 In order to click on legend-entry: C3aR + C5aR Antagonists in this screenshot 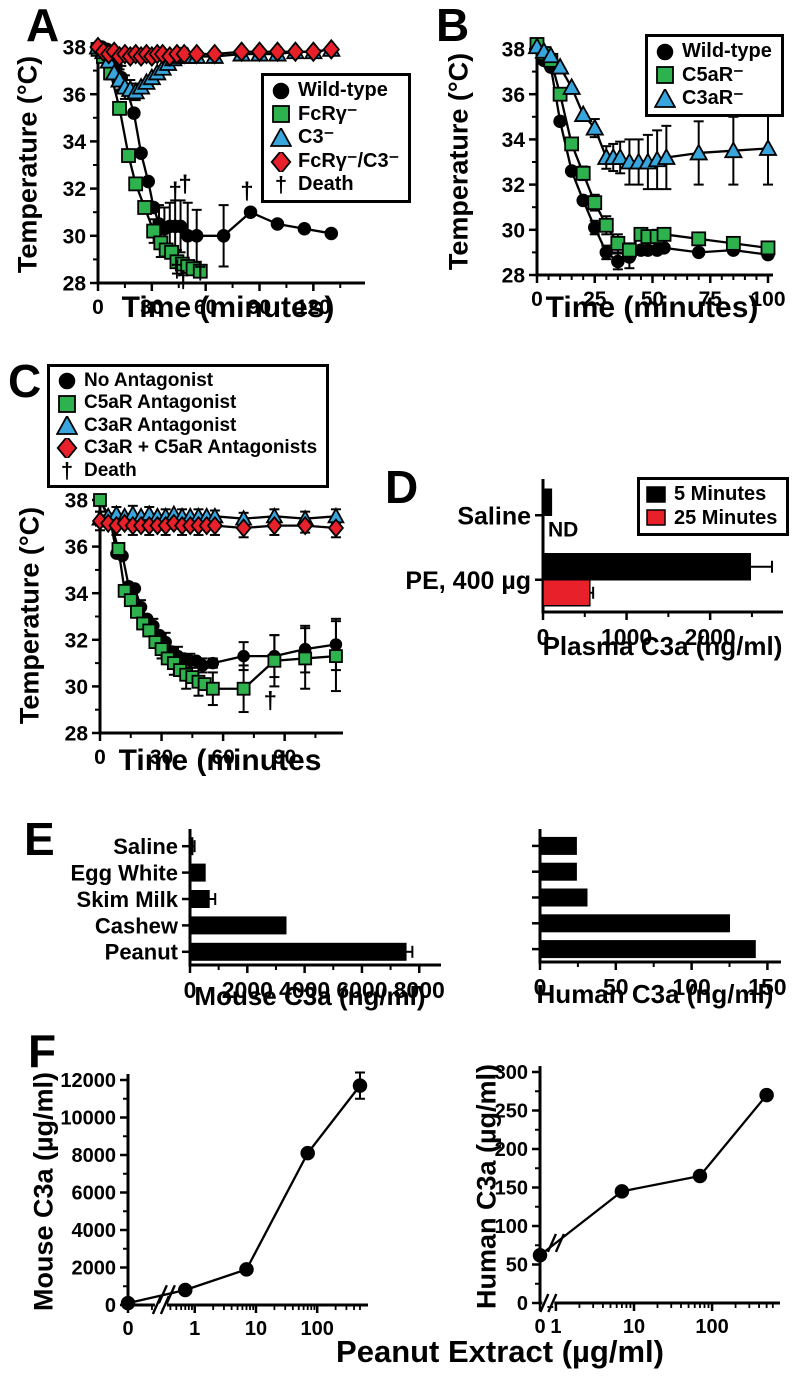, I will do `click(186, 448)`.